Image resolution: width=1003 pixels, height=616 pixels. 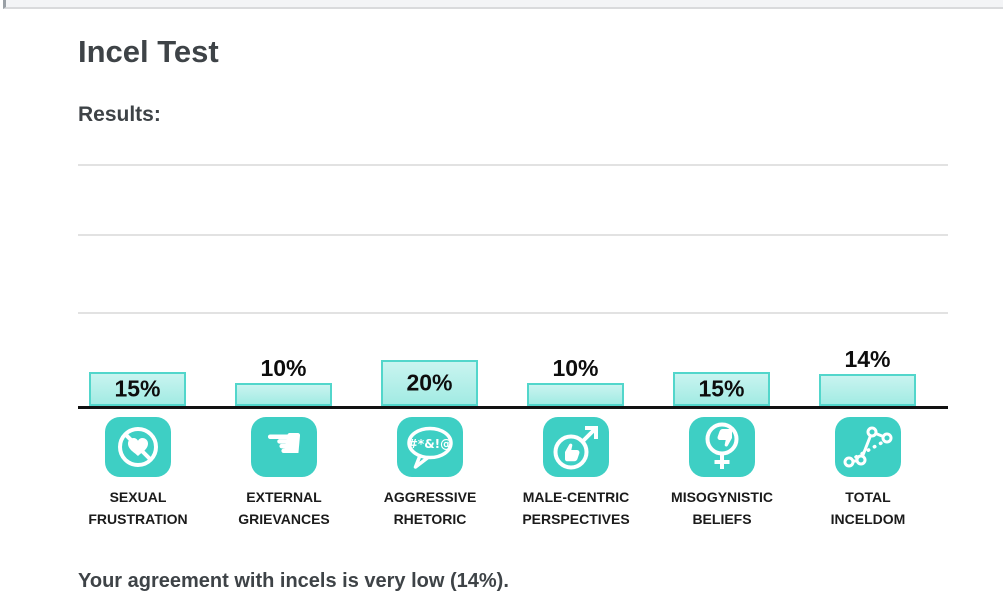 I want to click on bar-value-label: 20%, so click(x=429, y=382).